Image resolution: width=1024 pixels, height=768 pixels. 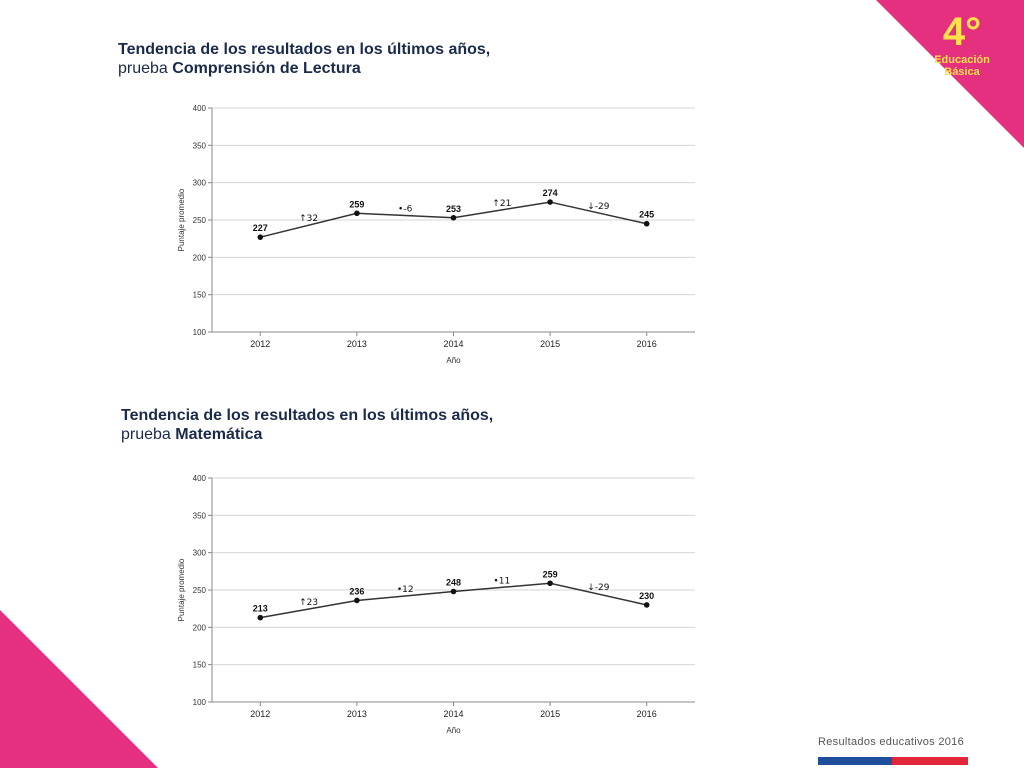 What do you see at coordinates (266, 68) in the screenshot?
I see `chart-title-subject: Comprensión de Lectura` at bounding box center [266, 68].